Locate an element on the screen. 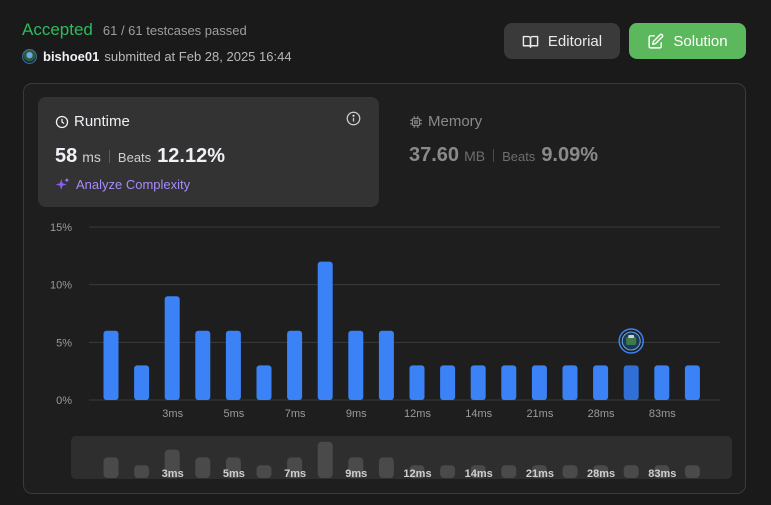  username-link: bishoe01 is located at coordinates (71, 56).